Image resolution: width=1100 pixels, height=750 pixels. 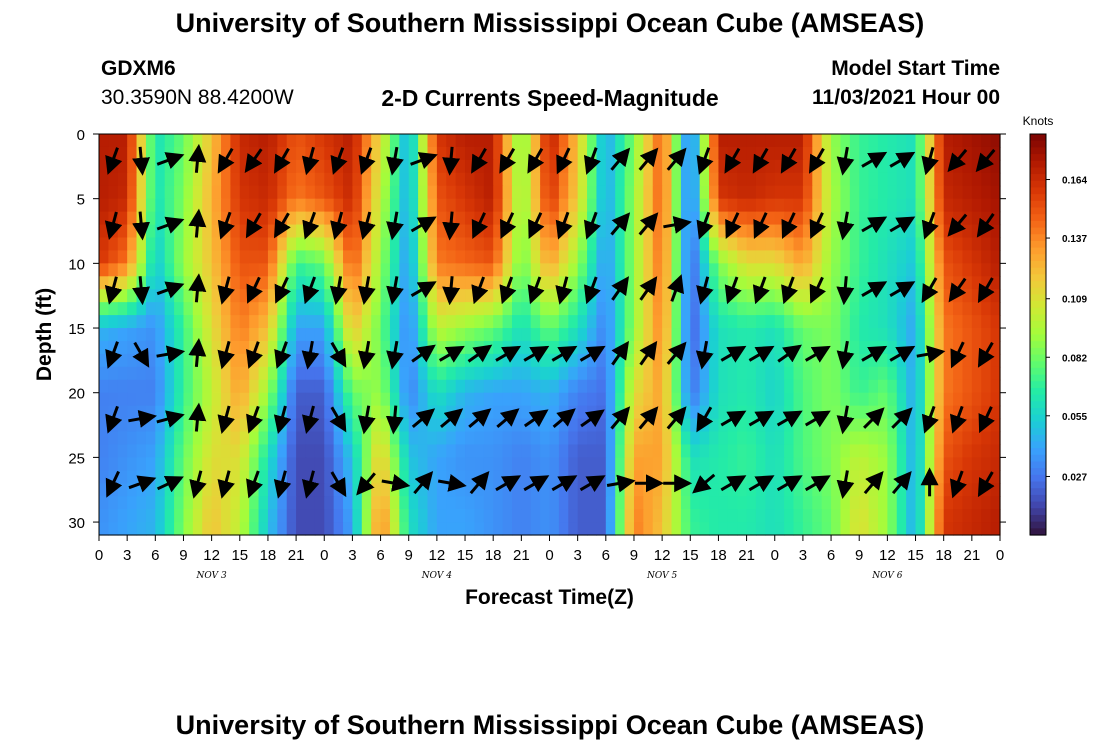 I want to click on colorbar-frame, so click(x=1038, y=334).